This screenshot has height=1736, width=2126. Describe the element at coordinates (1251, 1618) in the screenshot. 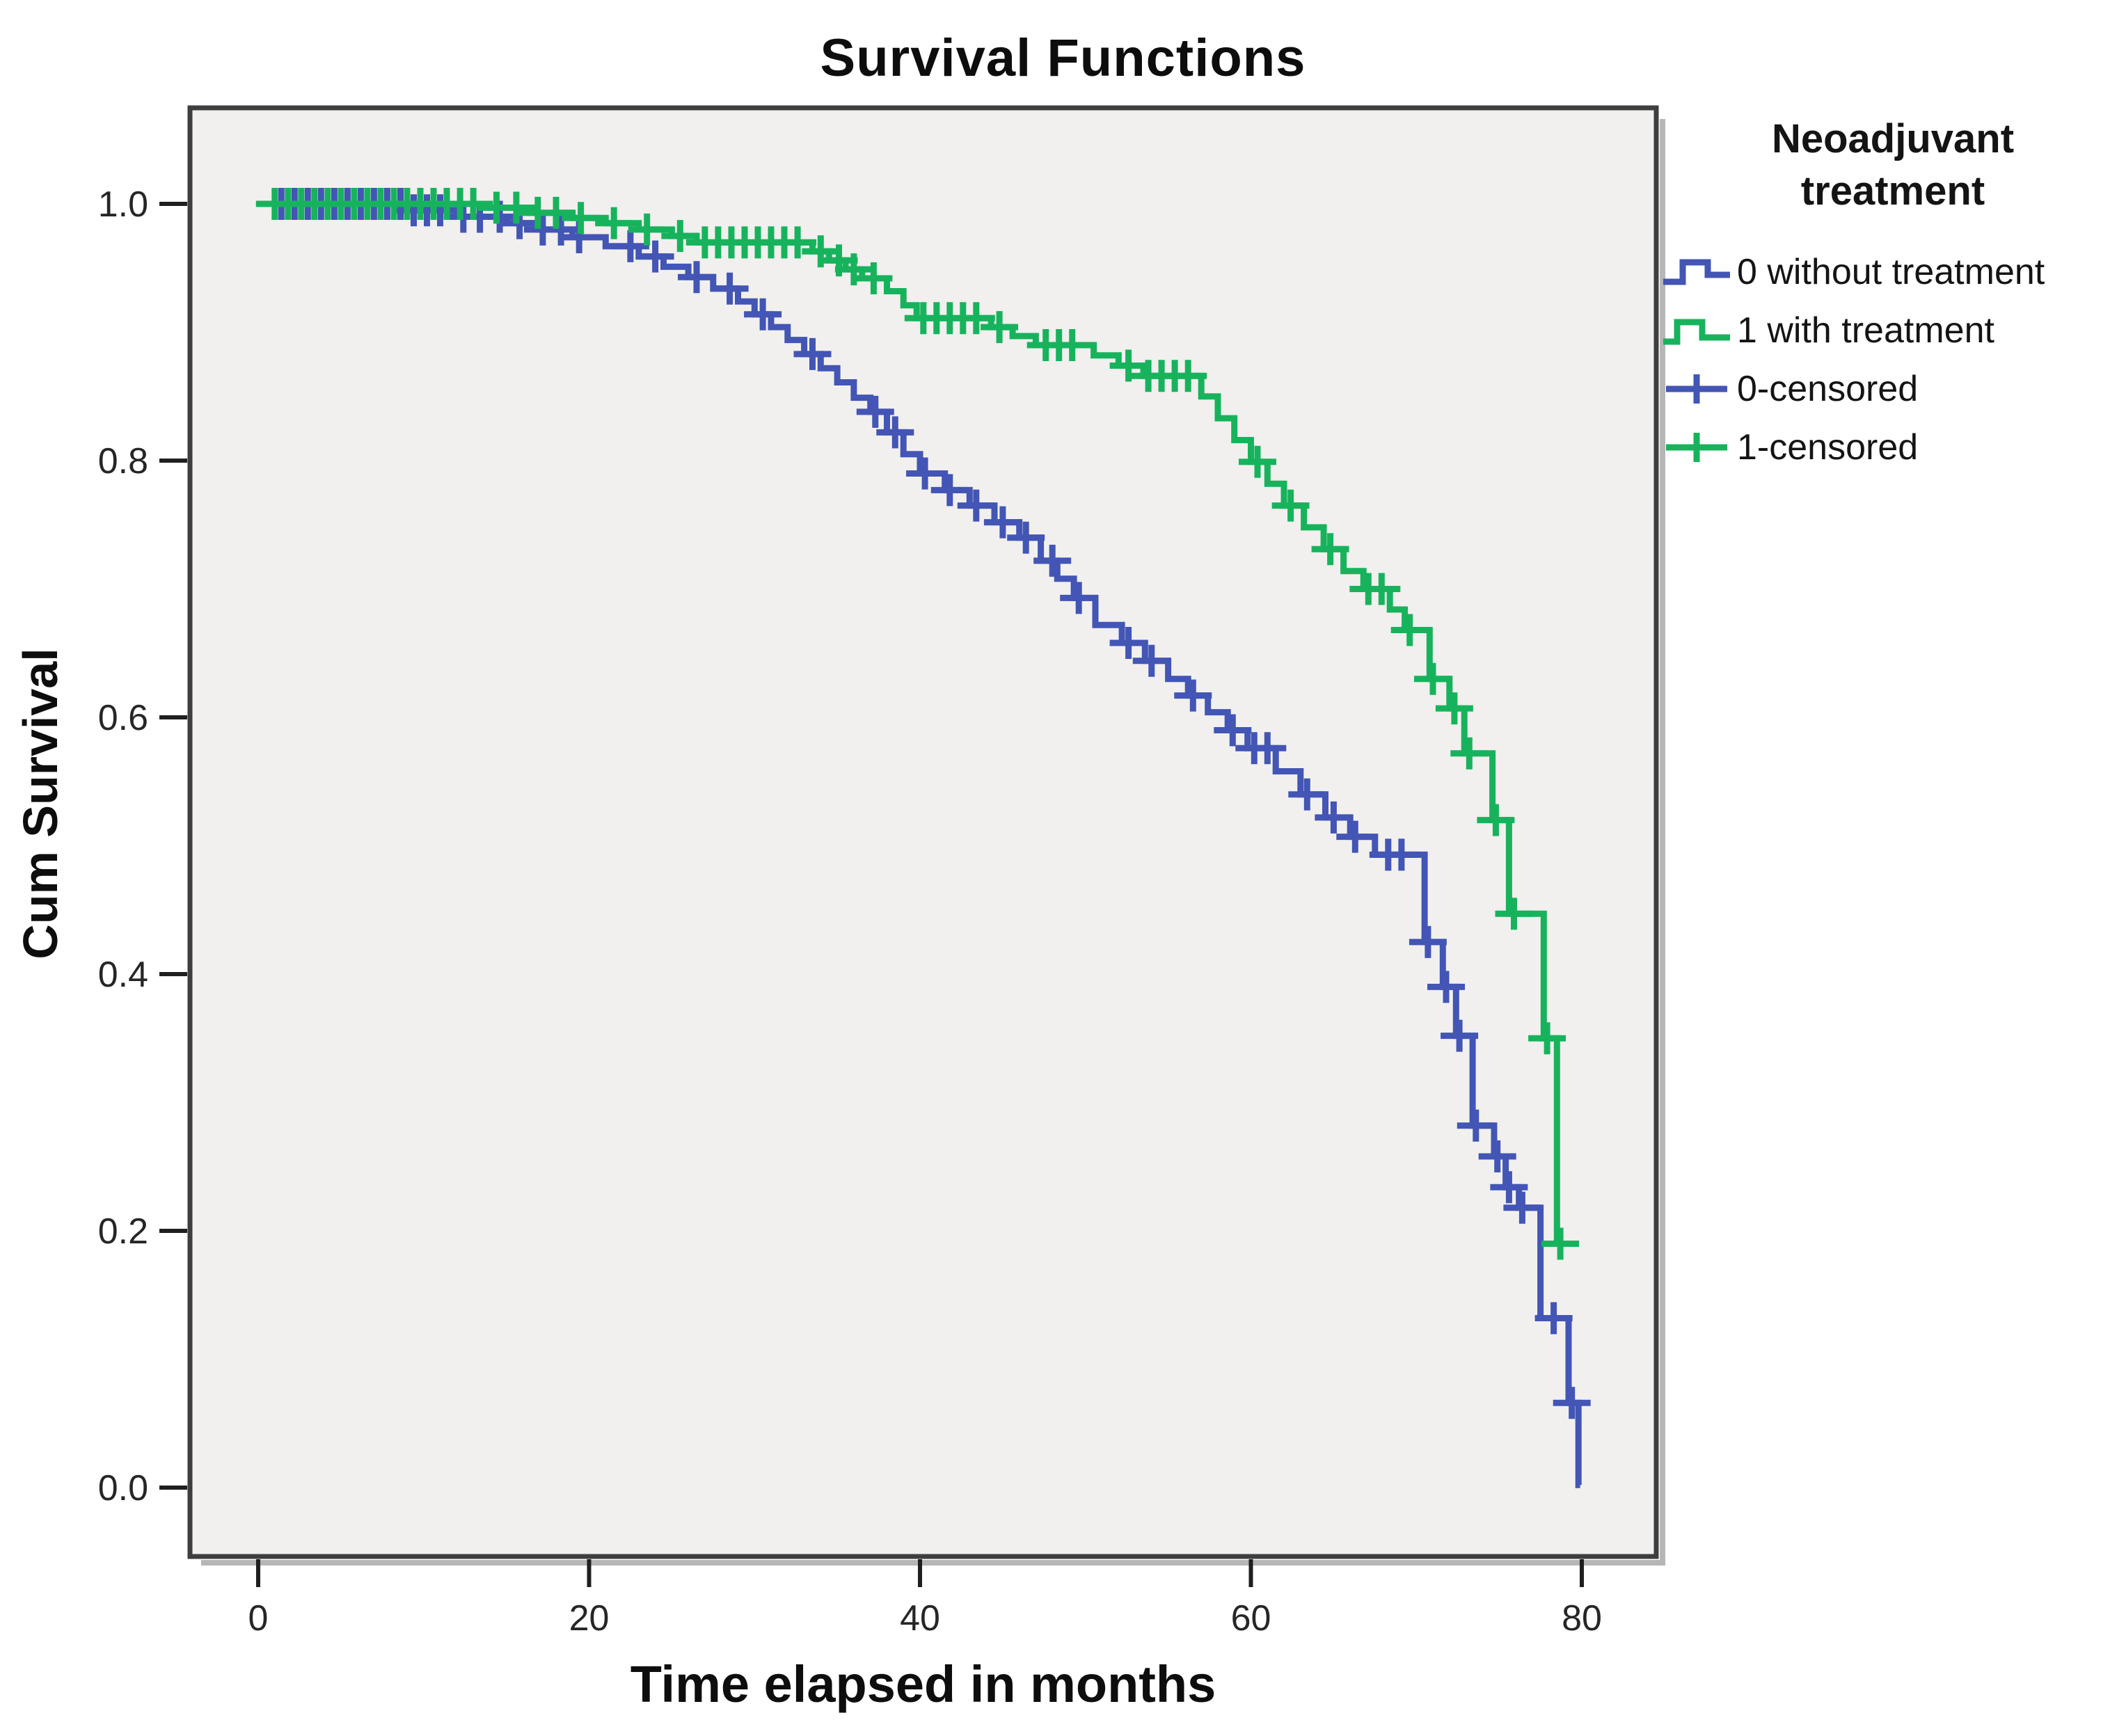

I see `x-tick-label: 60` at that location.